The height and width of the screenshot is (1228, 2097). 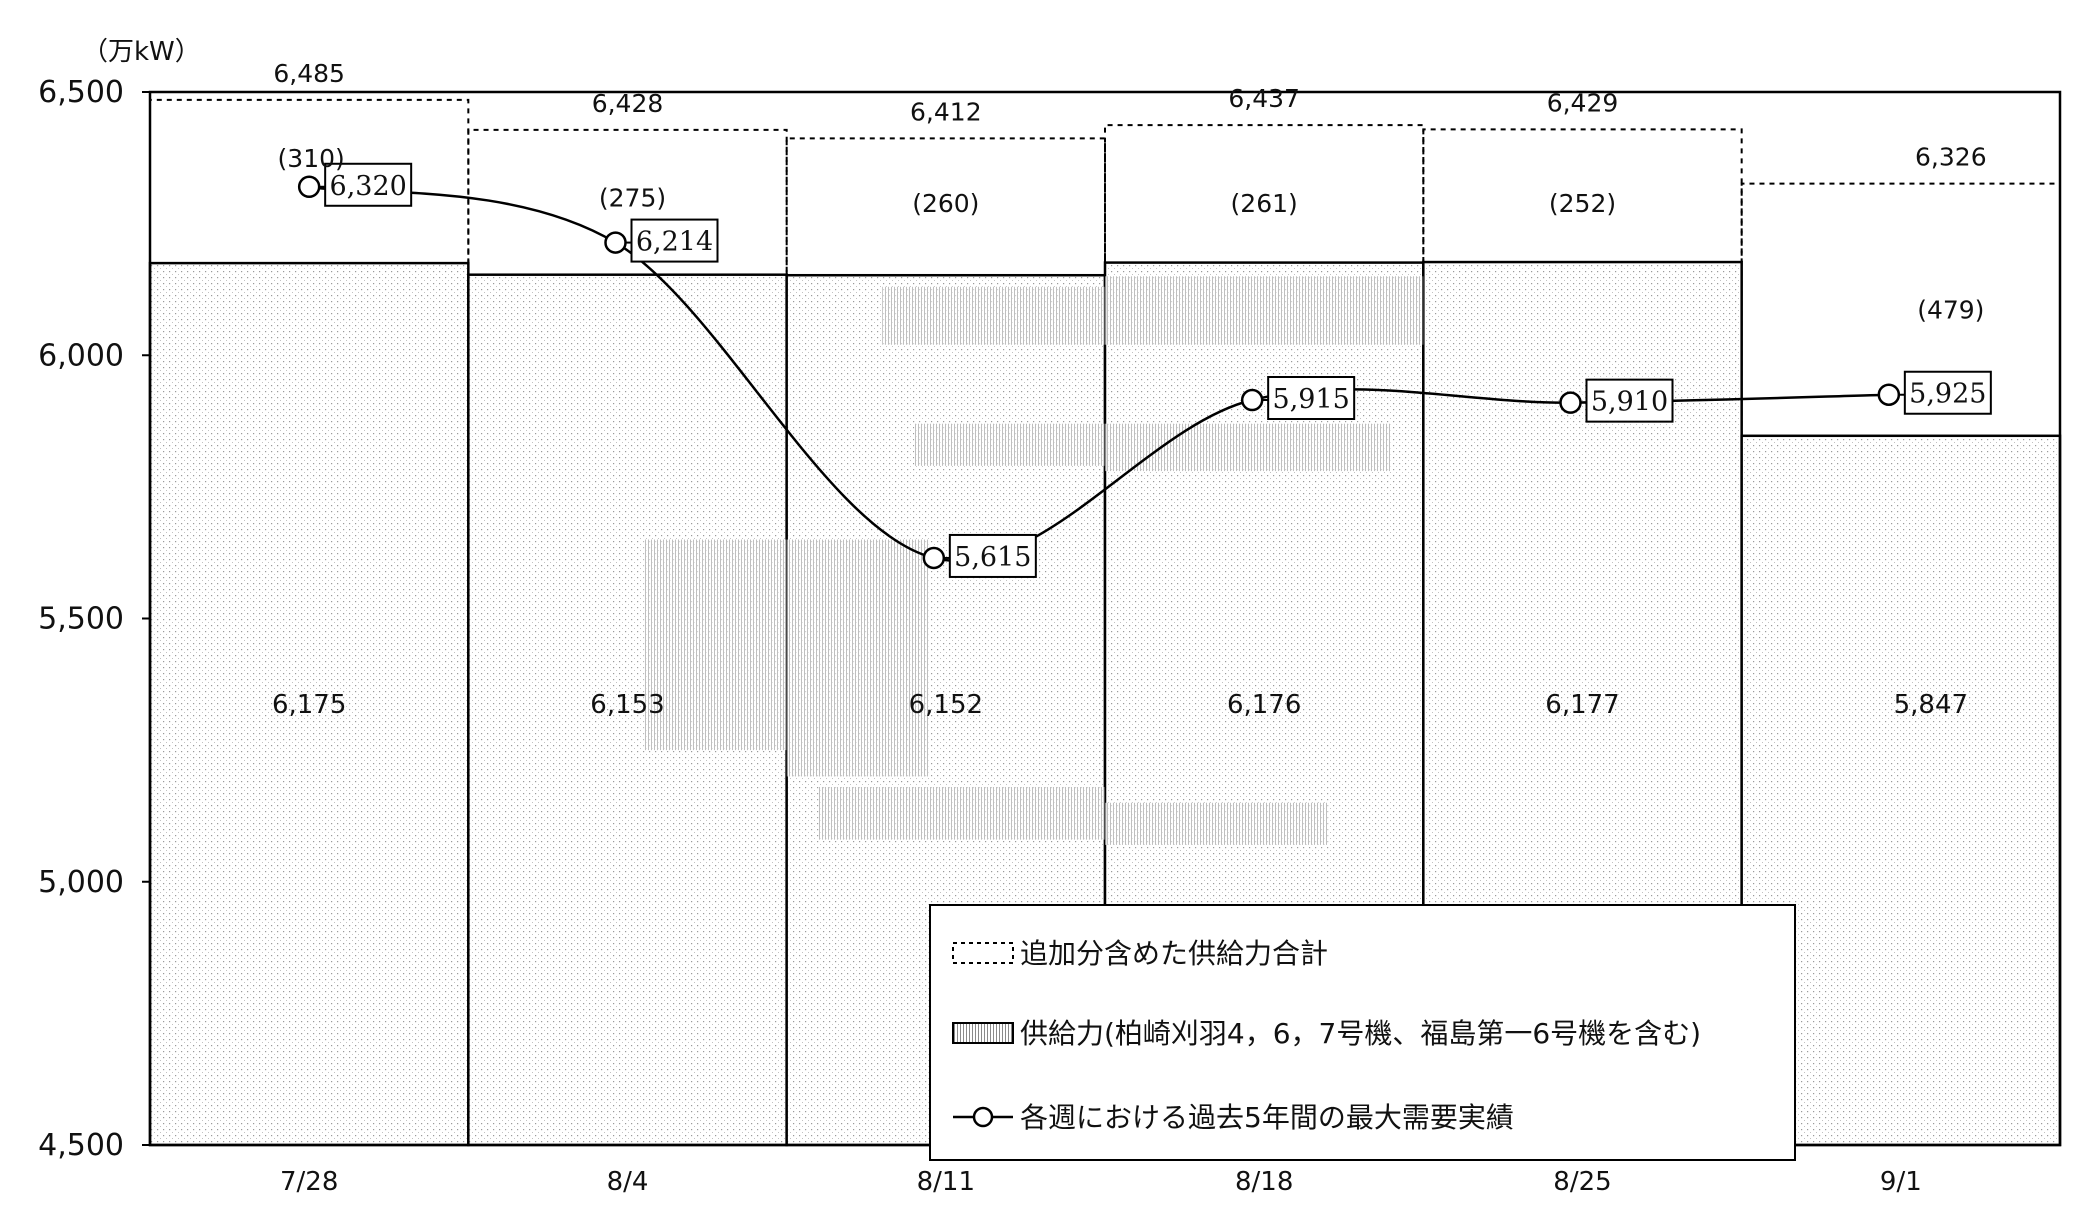 I want to click on y-unit-label: （万kW）, so click(x=141, y=52).